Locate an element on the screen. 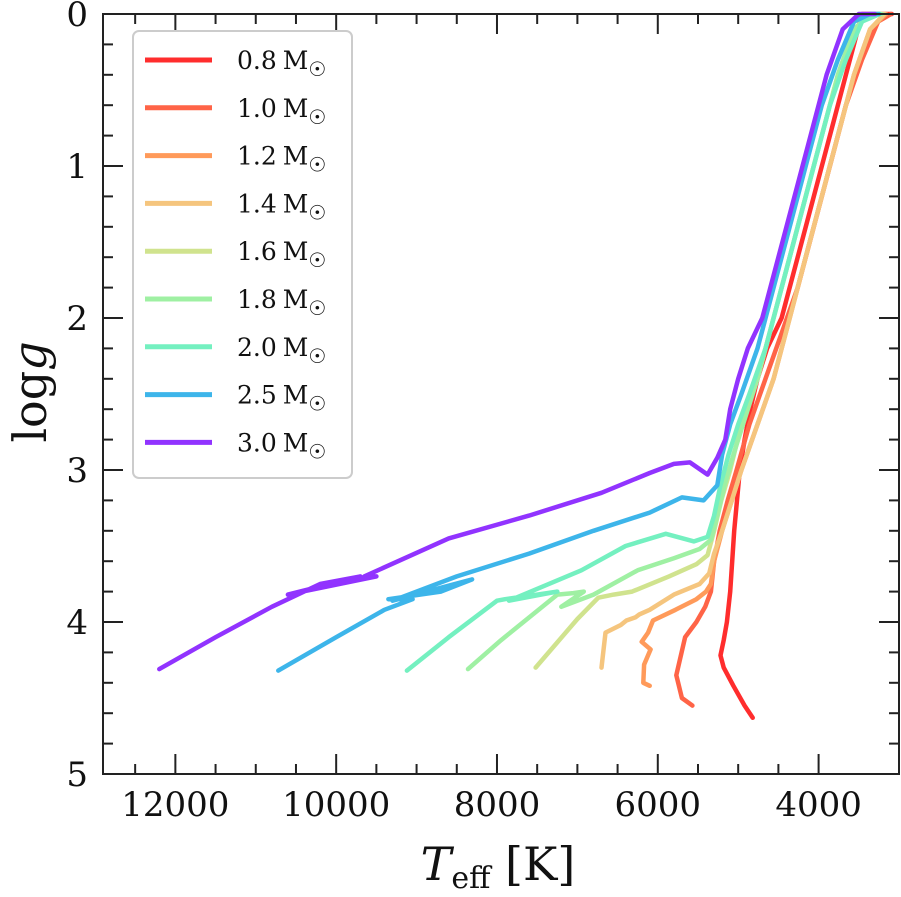  y-axis-label-main: log is located at coordinates (30, 407).